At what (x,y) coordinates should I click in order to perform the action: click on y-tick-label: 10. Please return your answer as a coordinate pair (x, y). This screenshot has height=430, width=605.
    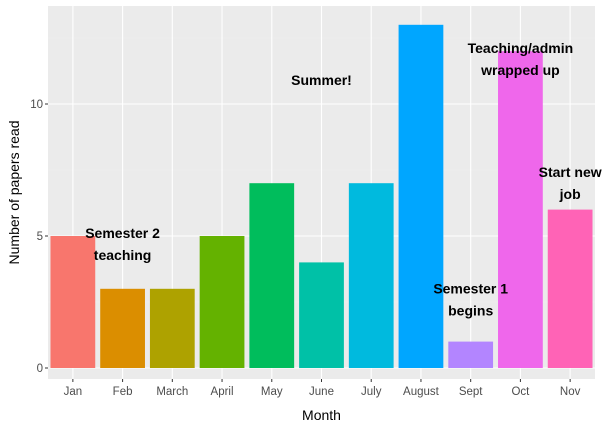
    Looking at the image, I should click on (36, 105).